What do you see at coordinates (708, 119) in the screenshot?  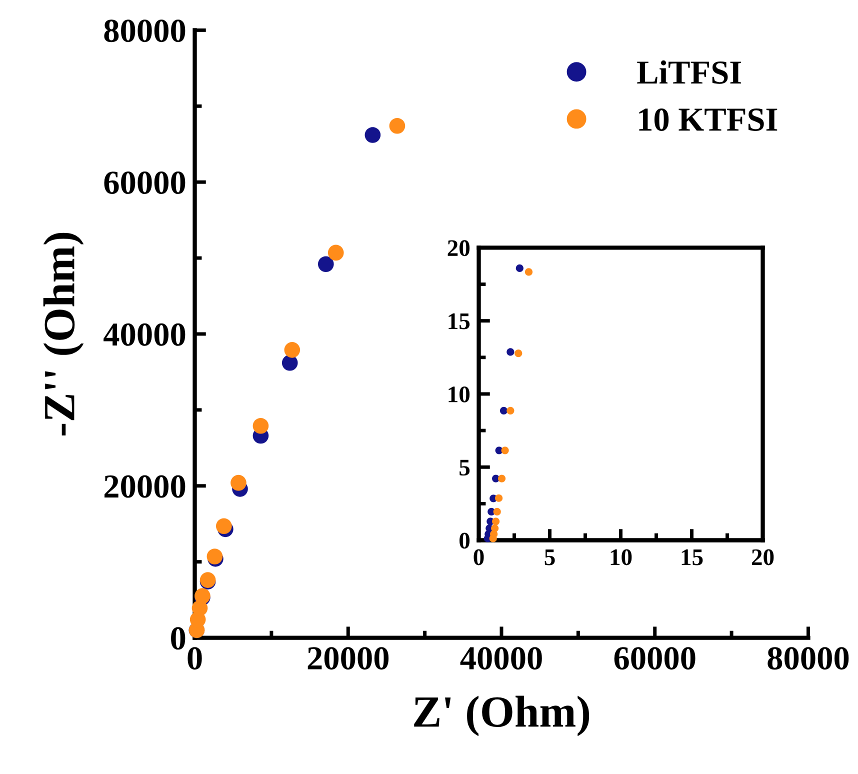 I see `legend-label: 10 KTFSI` at bounding box center [708, 119].